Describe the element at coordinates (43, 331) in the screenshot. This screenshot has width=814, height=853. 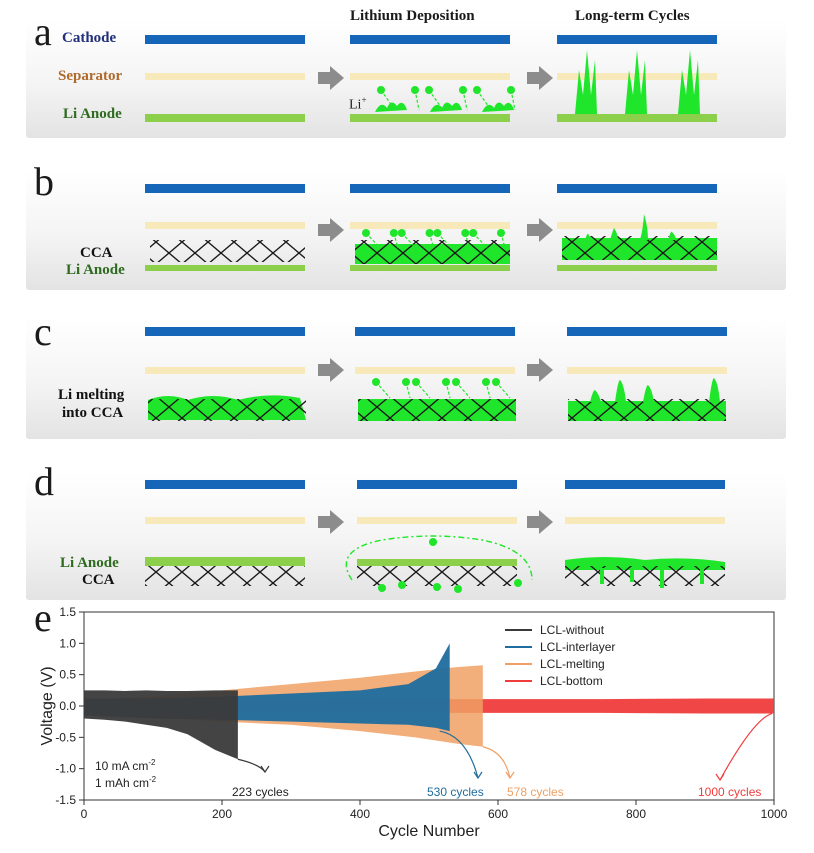
I see `panel-letter-c: c` at that location.